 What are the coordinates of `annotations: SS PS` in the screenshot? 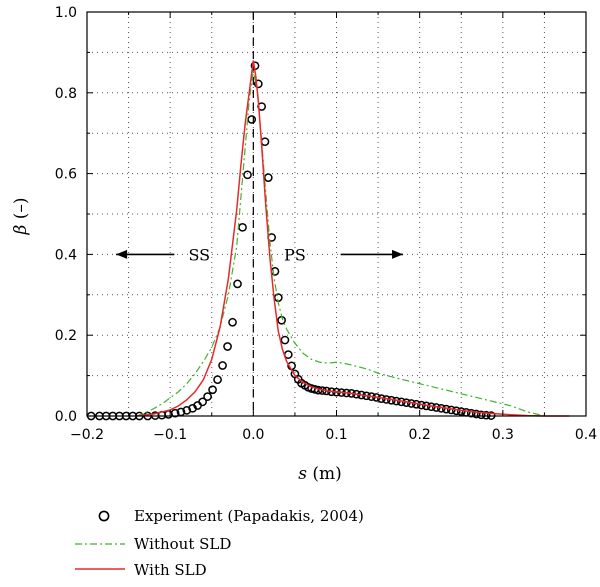 It's located at (260, 254).